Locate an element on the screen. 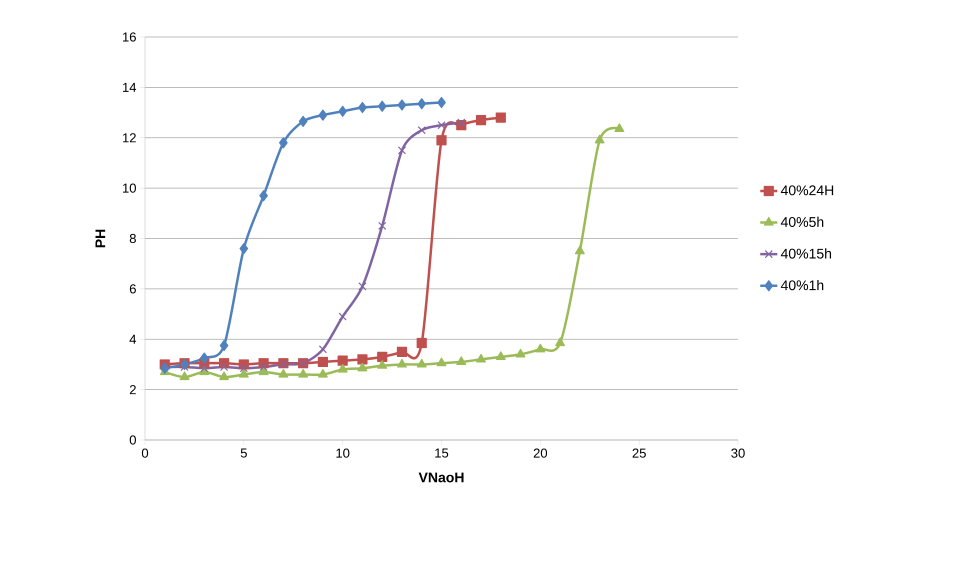  legend-label: 40%24H is located at coordinates (807, 190).